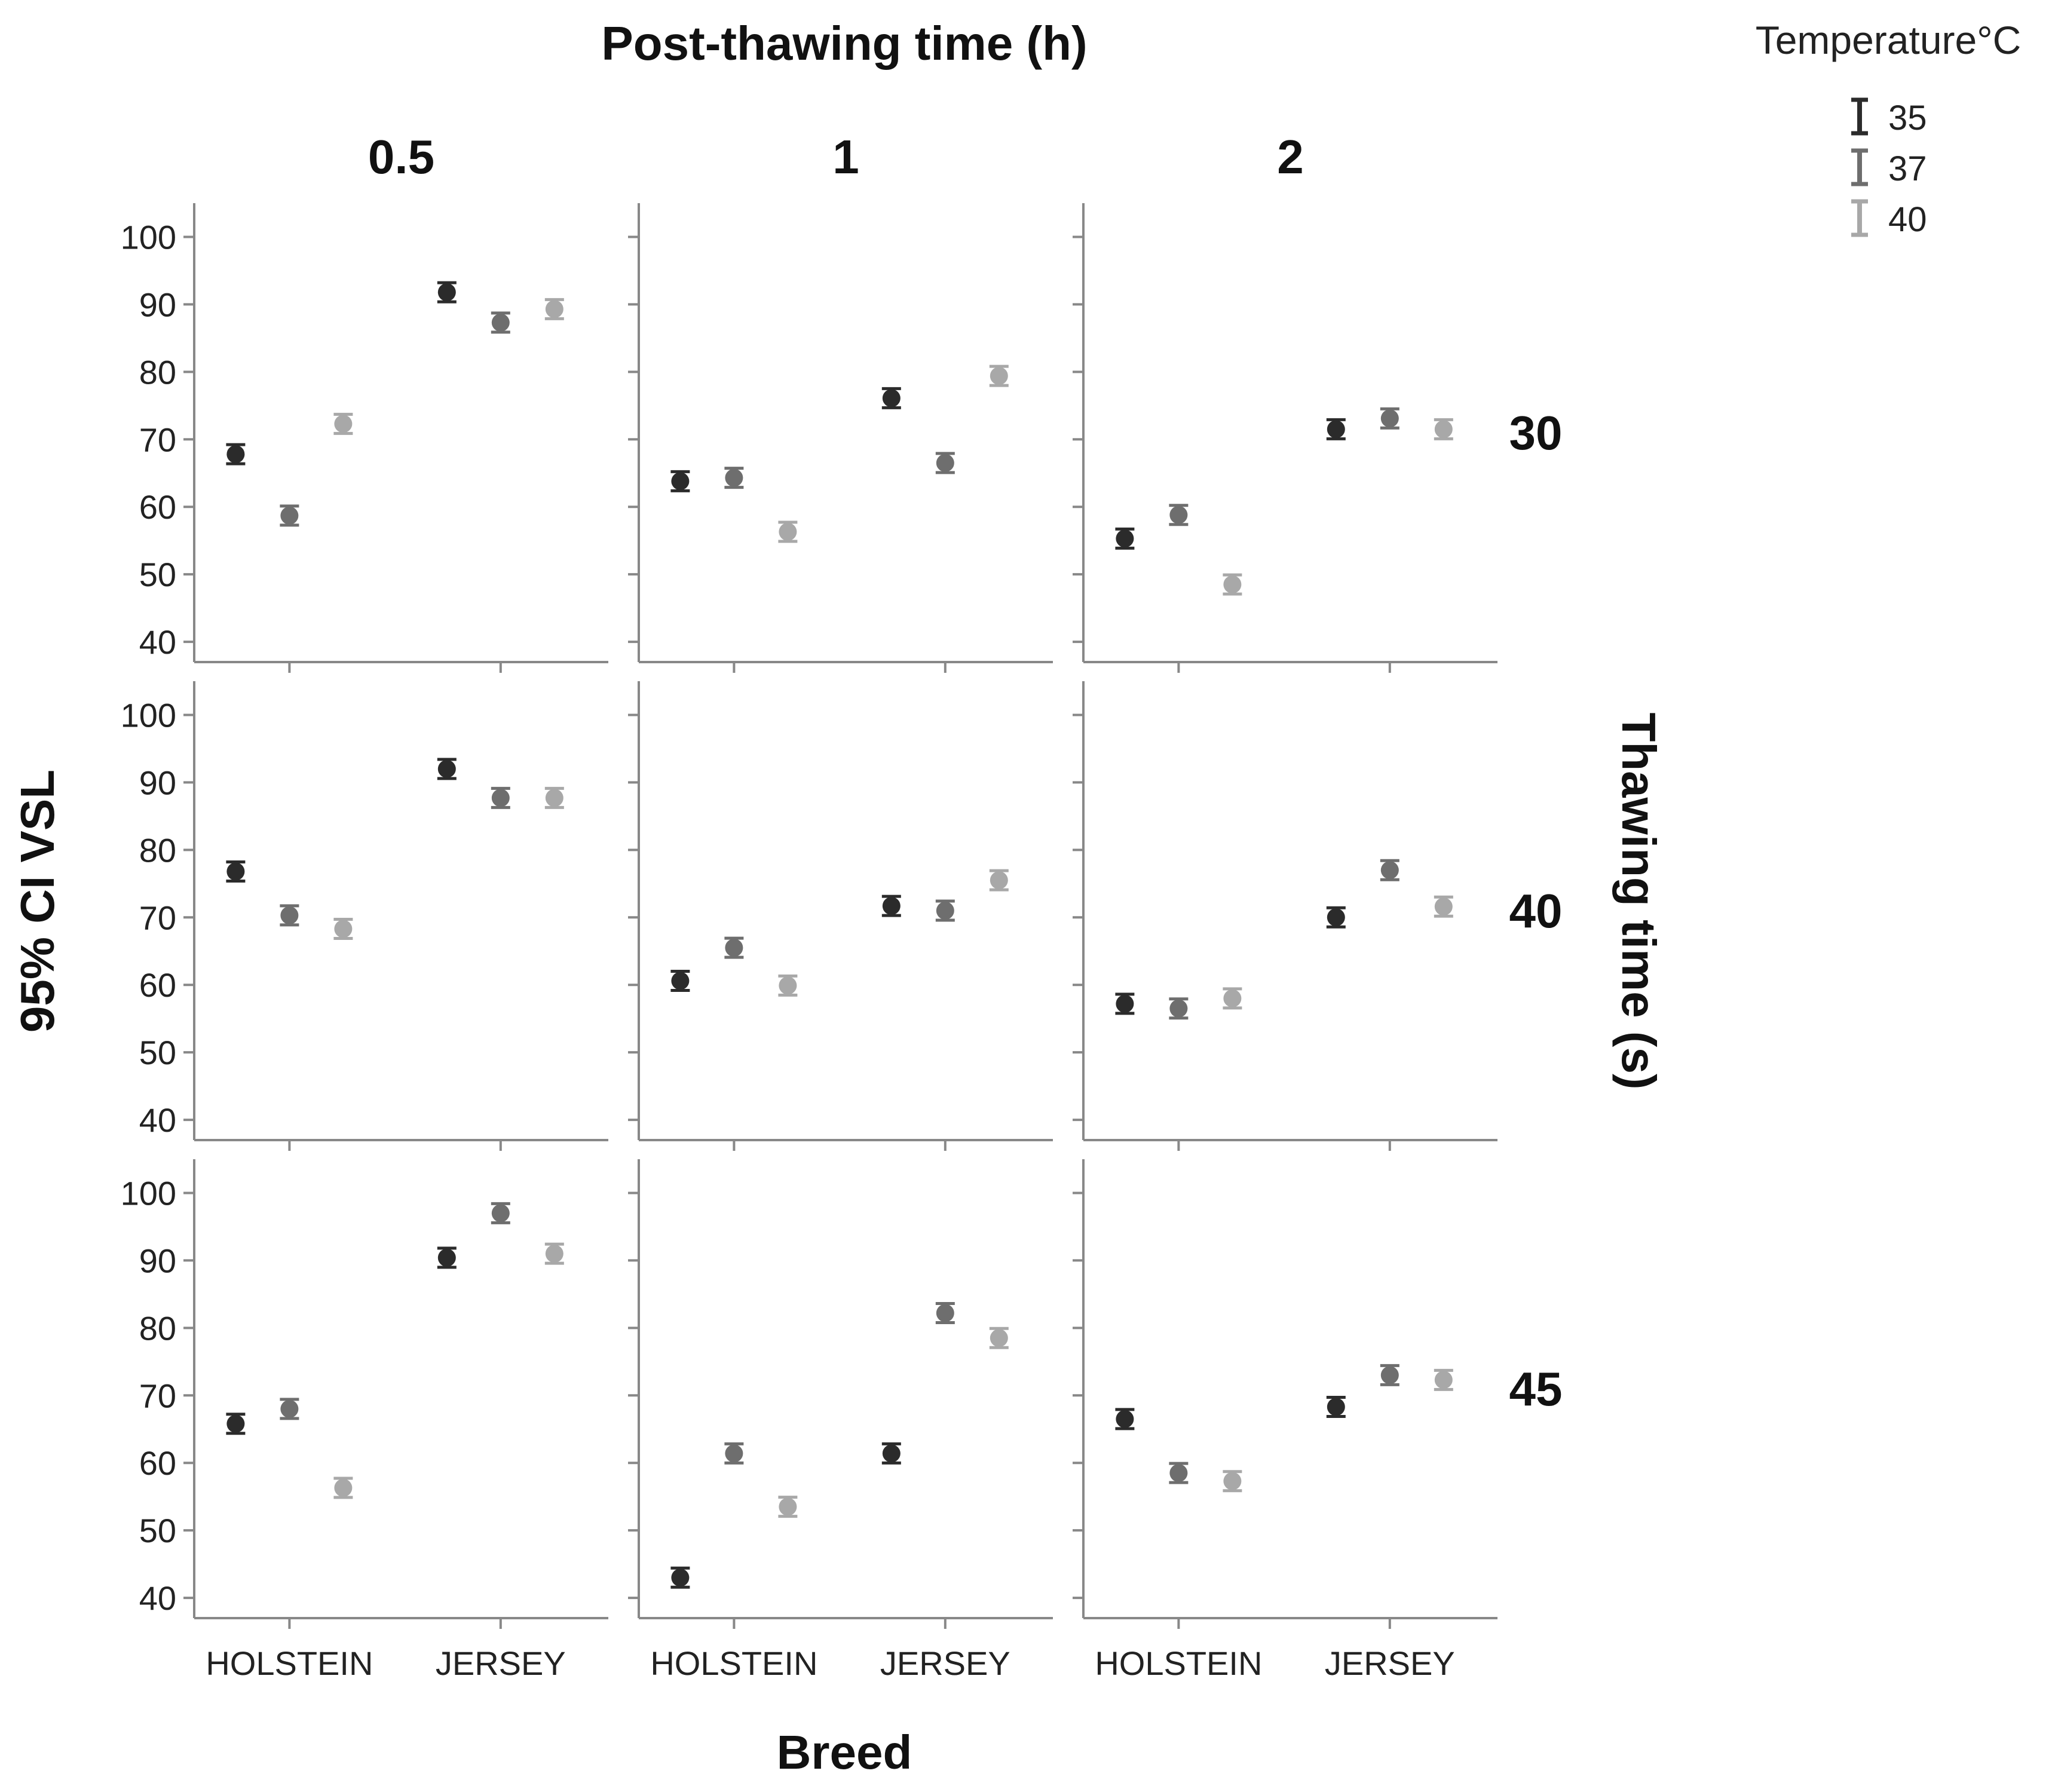 The width and height of the screenshot is (2055, 1792). Describe the element at coordinates (401, 157) in the screenshot. I see `column-header-0.5: 0.5` at that location.